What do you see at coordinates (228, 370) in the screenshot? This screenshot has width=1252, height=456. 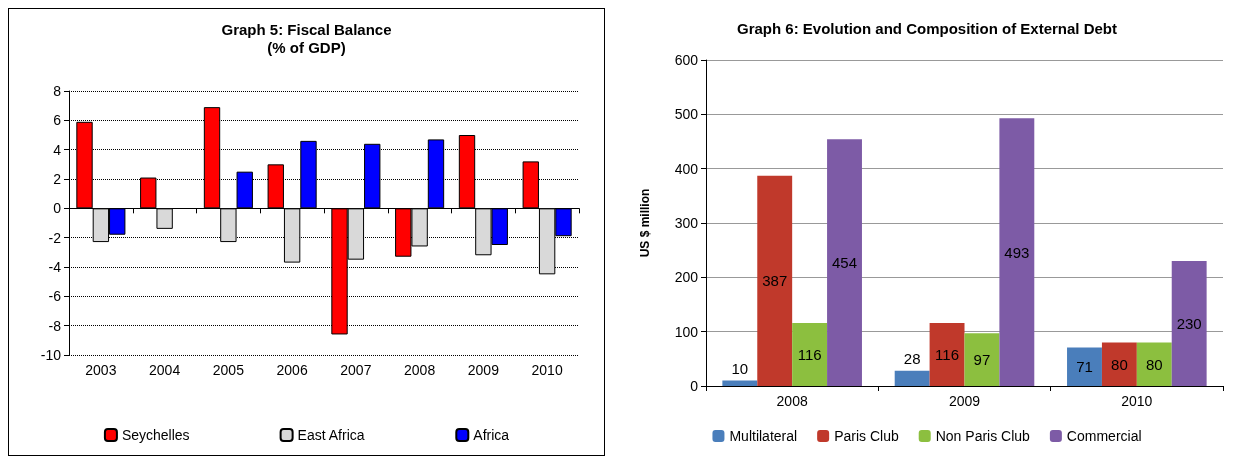 I see `x-tick-label: 2005` at bounding box center [228, 370].